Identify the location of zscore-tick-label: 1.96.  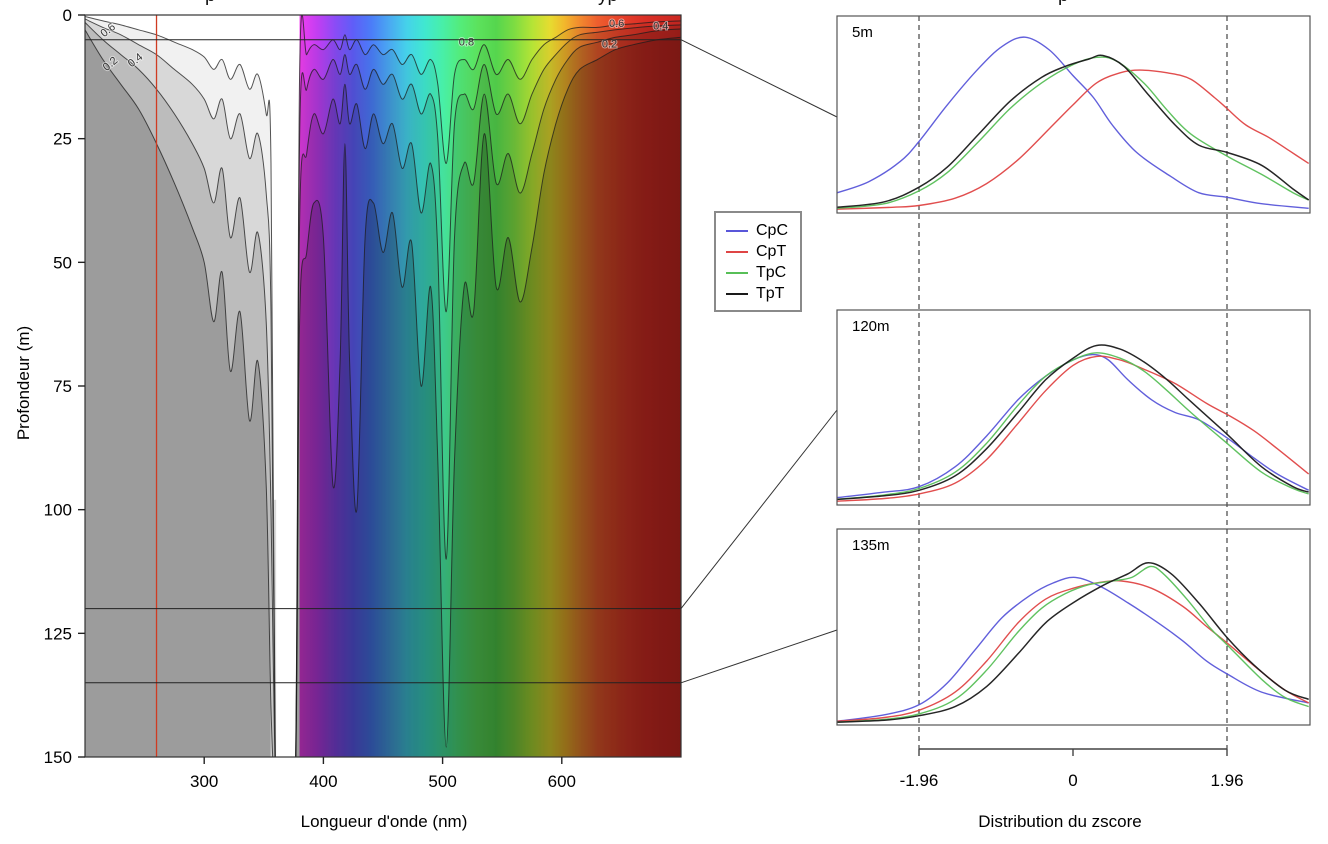
(1226, 780).